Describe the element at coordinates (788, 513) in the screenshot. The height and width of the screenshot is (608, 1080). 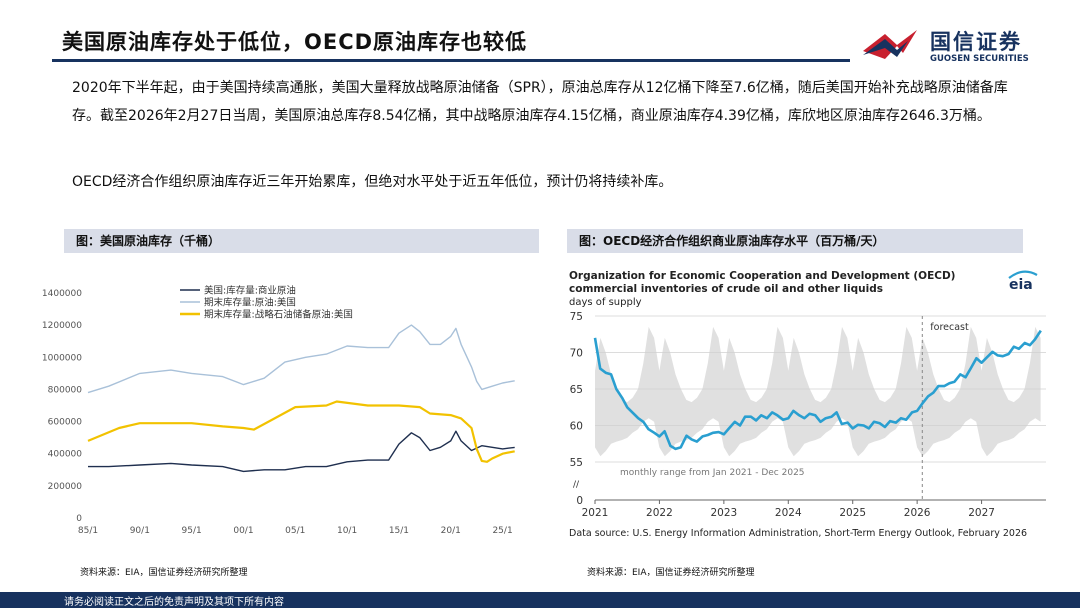
I see `chart2-x-tick-label: 2024` at that location.